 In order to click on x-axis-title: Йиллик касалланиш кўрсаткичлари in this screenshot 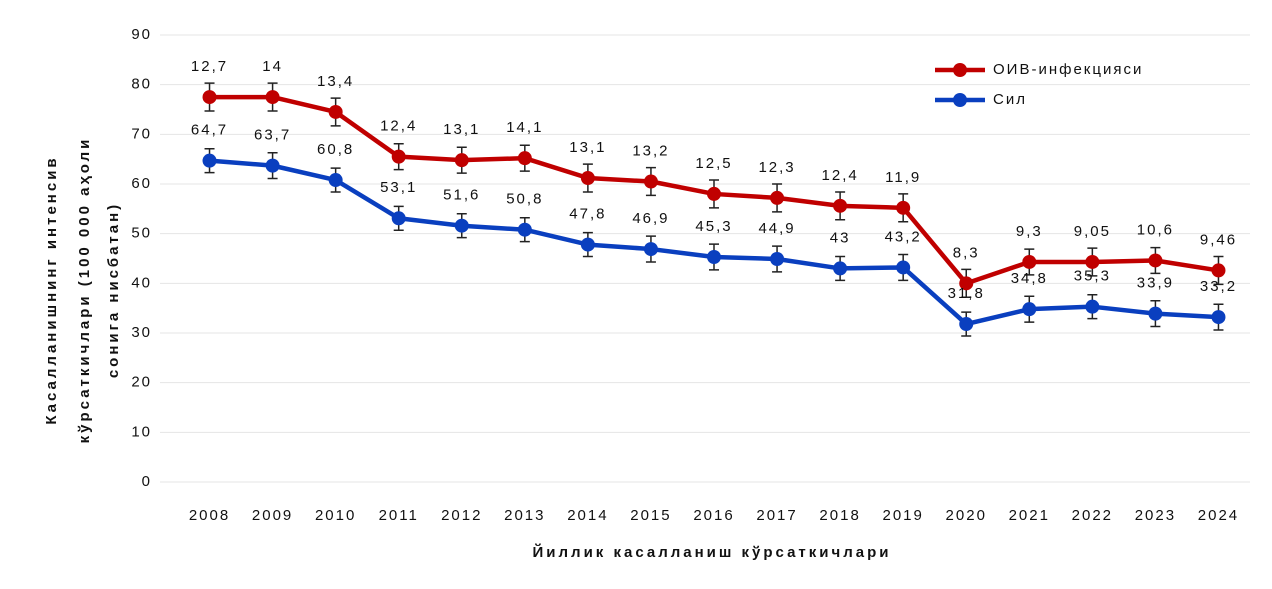, I will do `click(712, 552)`.